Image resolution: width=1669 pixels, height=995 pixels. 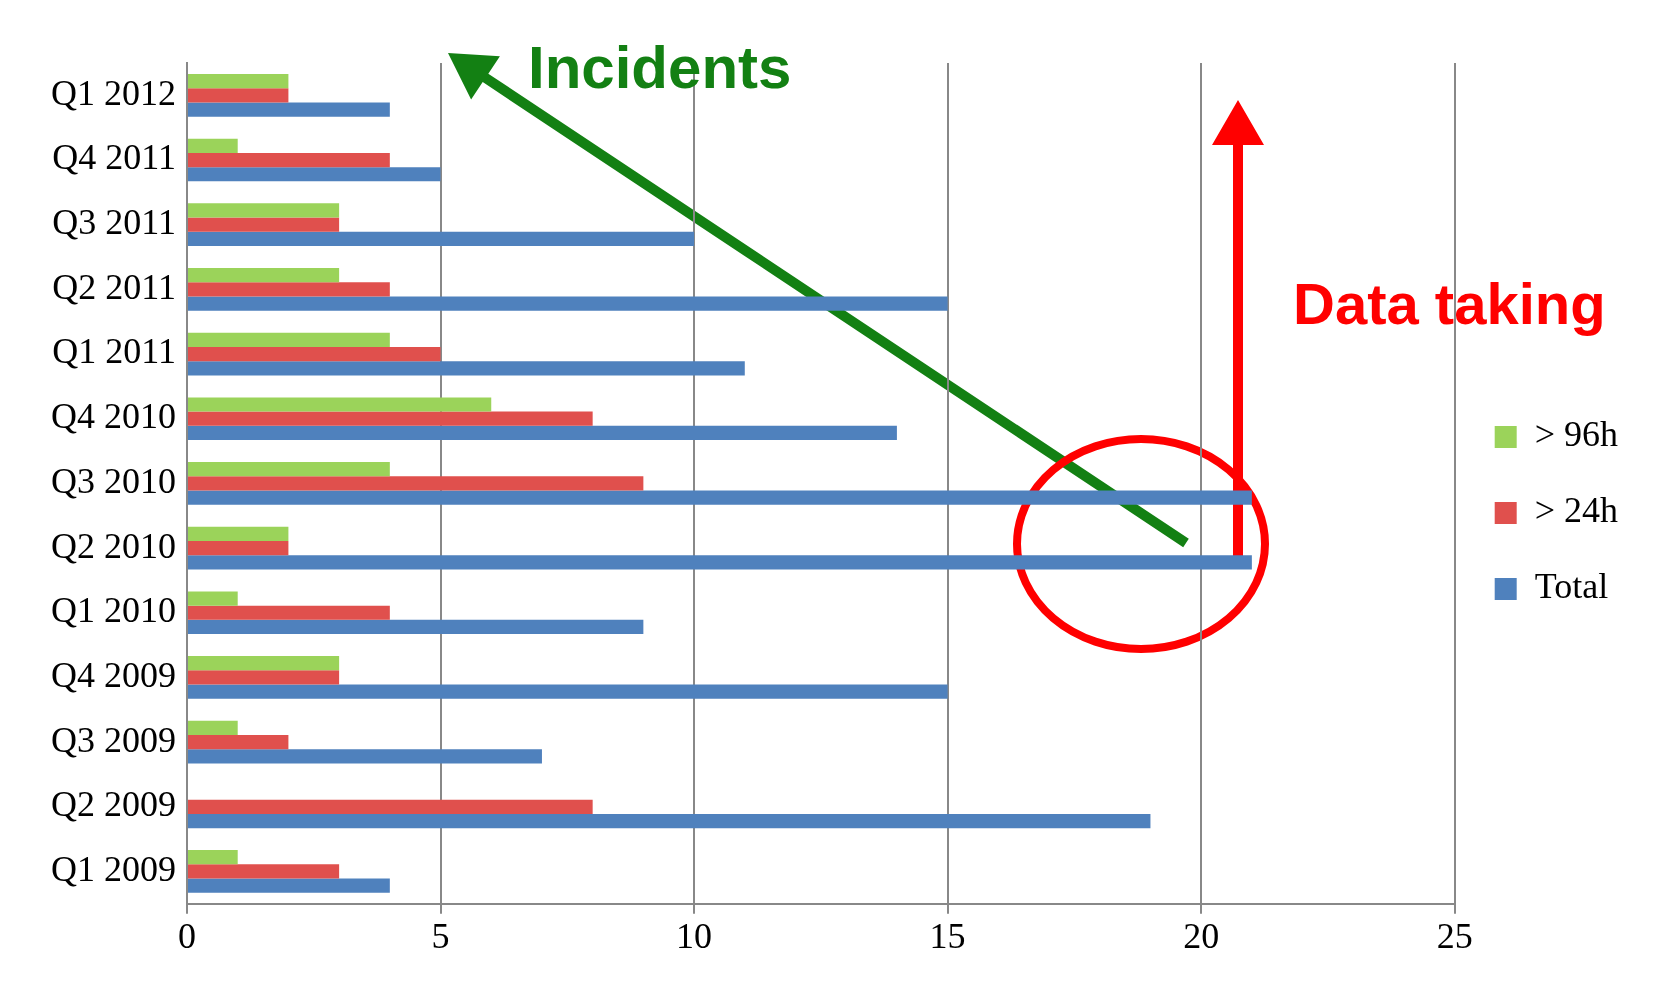 I want to click on y-tick-label: Q3 2010, so click(x=113, y=480).